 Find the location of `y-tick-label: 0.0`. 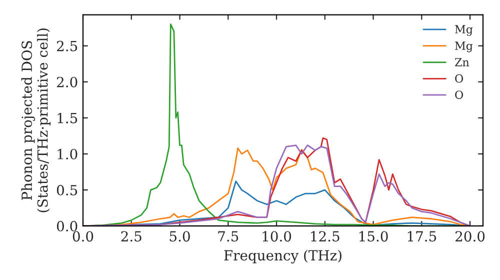

y-tick-label: 0.0 is located at coordinates (67, 226).